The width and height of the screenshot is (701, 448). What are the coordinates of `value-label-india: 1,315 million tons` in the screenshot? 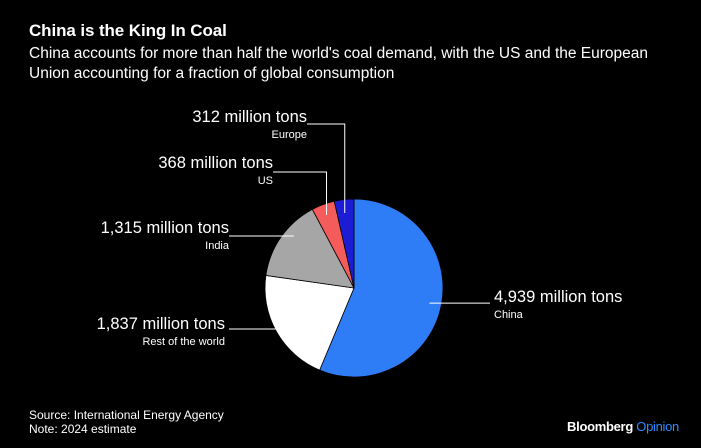 It's located at (165, 228).